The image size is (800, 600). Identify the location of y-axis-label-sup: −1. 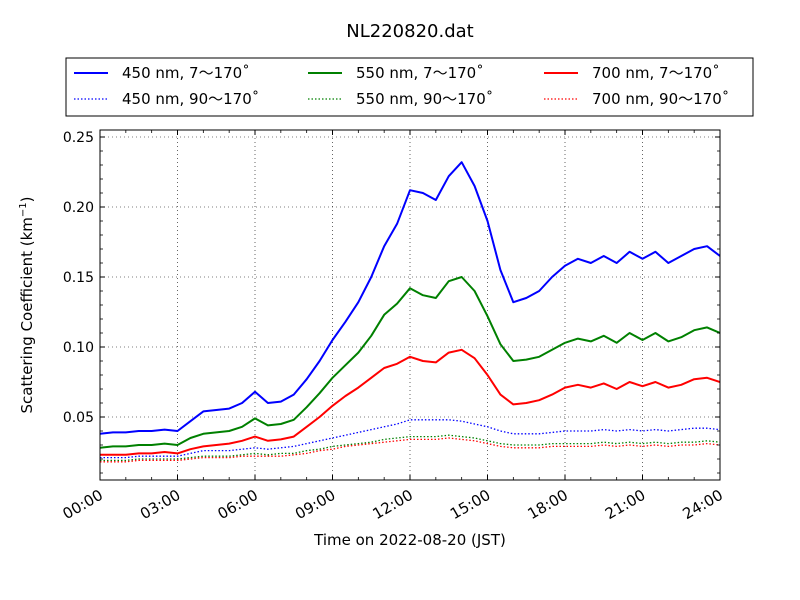
(23, 209).